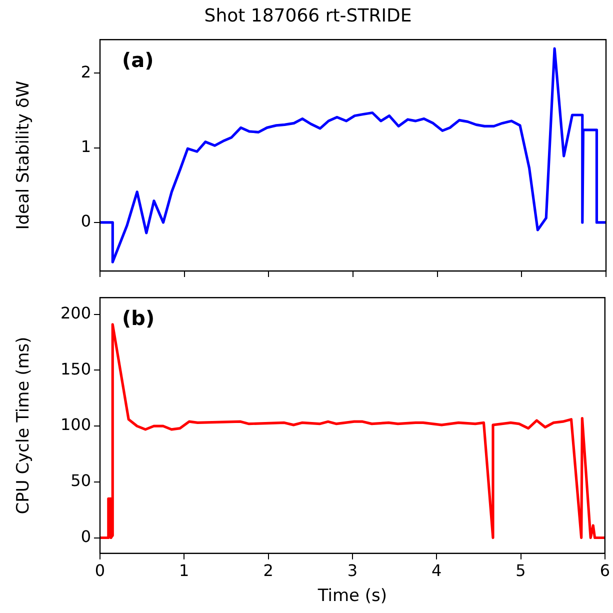 This screenshot has width=613, height=613. I want to click on y-tick-label: 1, so click(85, 146).